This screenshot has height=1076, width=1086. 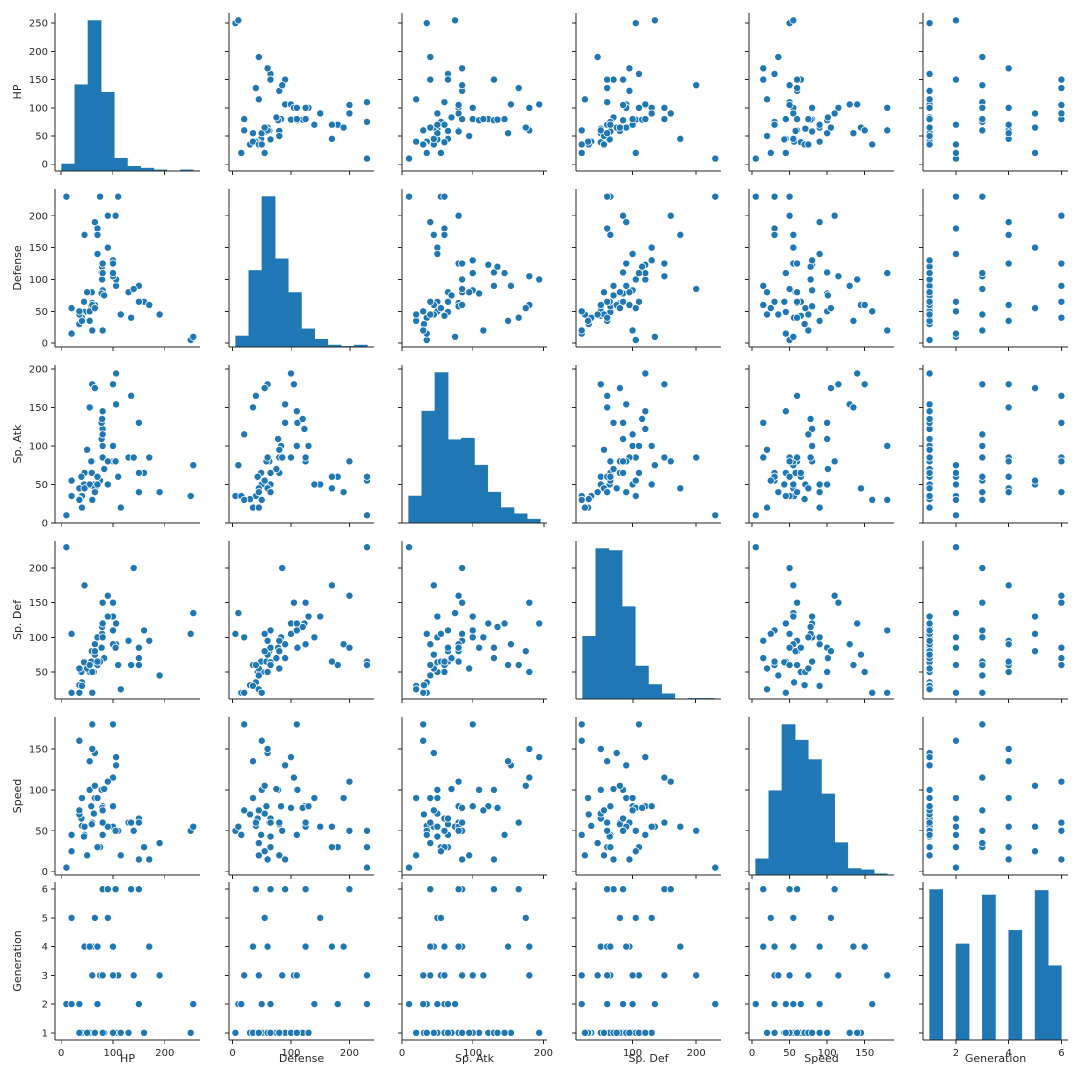 What do you see at coordinates (1061, 1053) in the screenshot?
I see `x-tick-label: 6` at bounding box center [1061, 1053].